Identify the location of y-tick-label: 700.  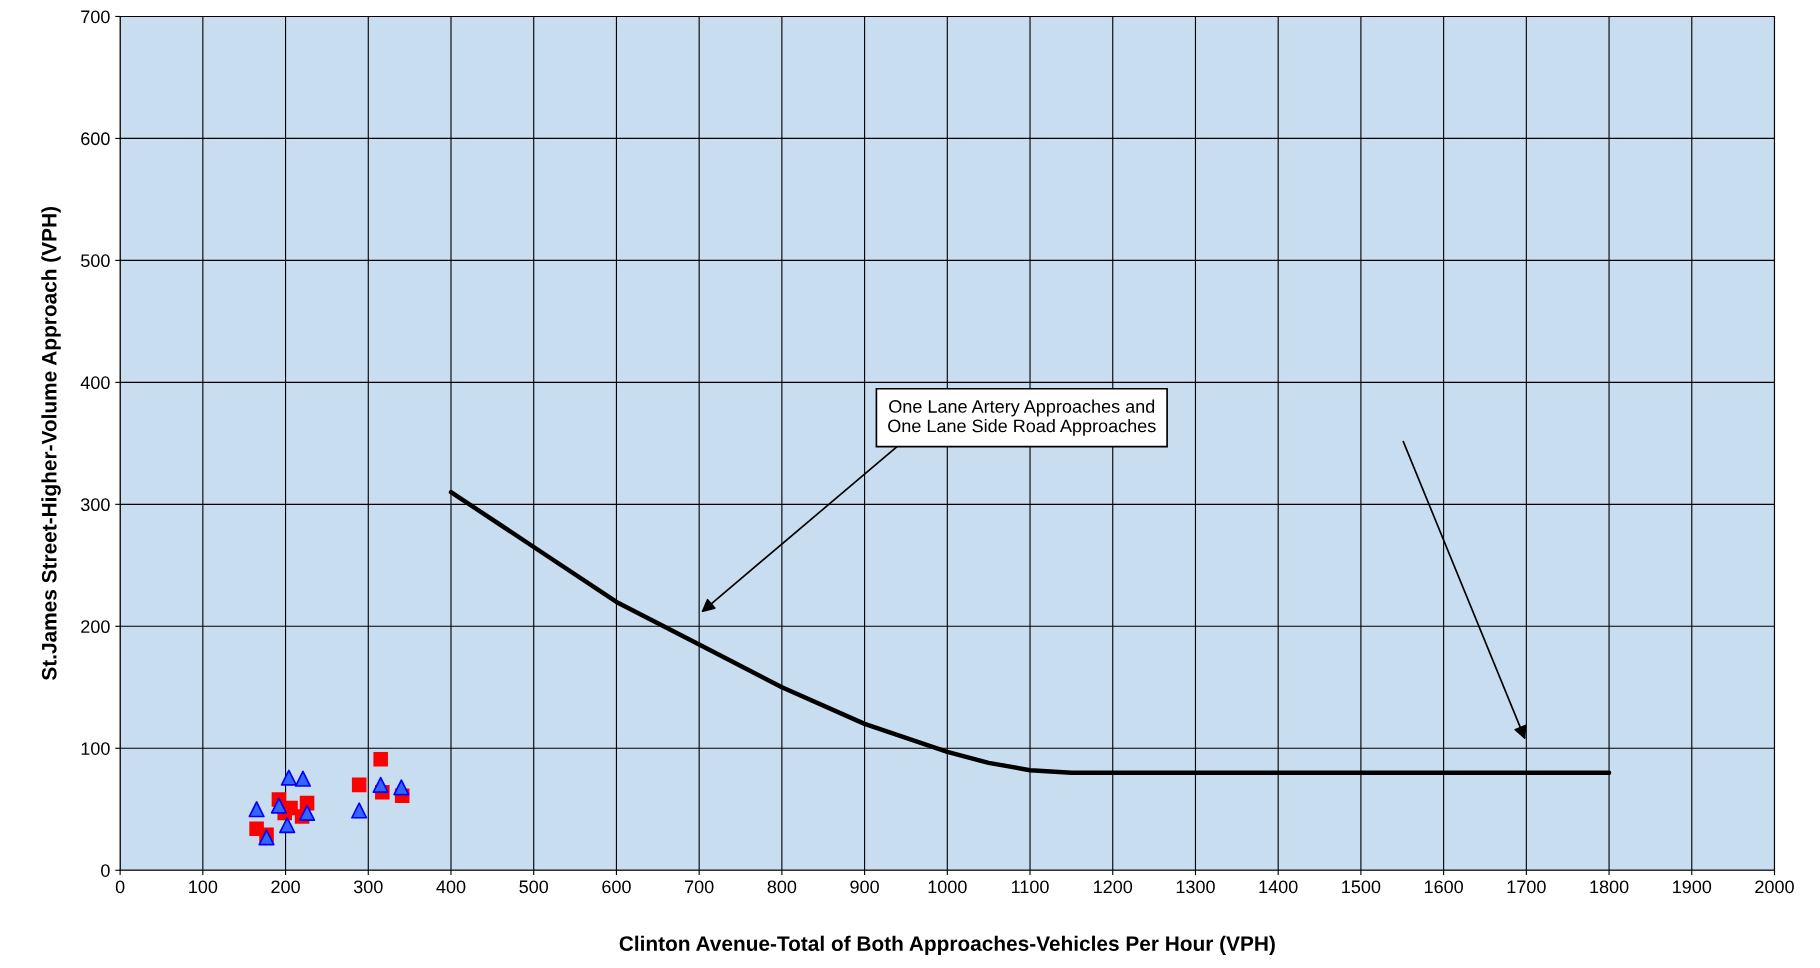
(95, 17).